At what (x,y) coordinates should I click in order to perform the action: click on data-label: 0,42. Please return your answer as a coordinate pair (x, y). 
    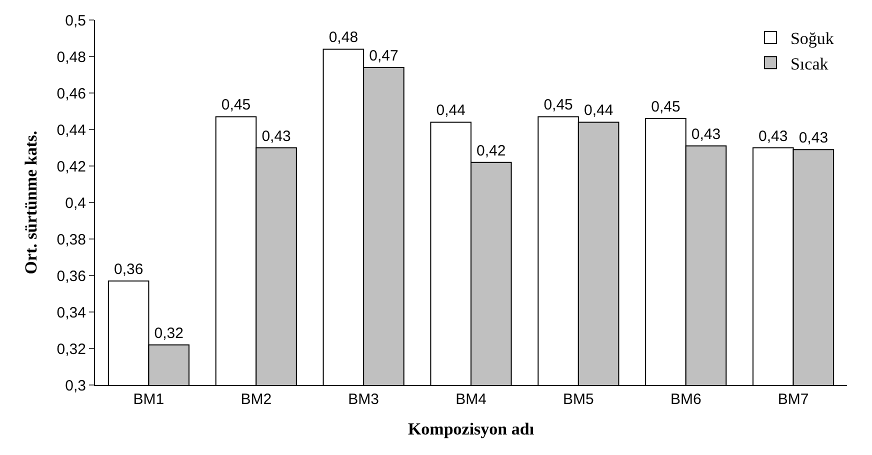
    Looking at the image, I should click on (491, 151).